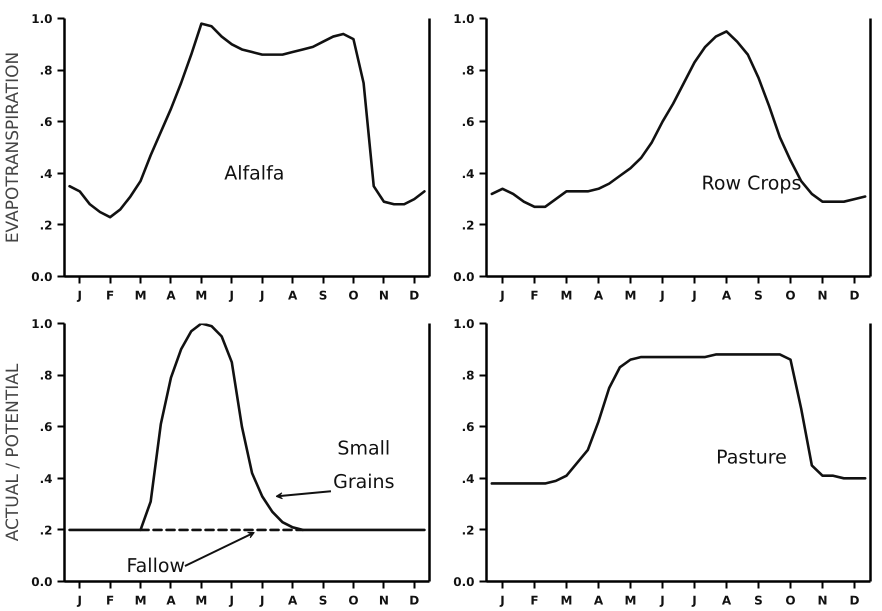 The height and width of the screenshot is (611, 882). I want to click on series-label: Small Grains, so click(364, 466).